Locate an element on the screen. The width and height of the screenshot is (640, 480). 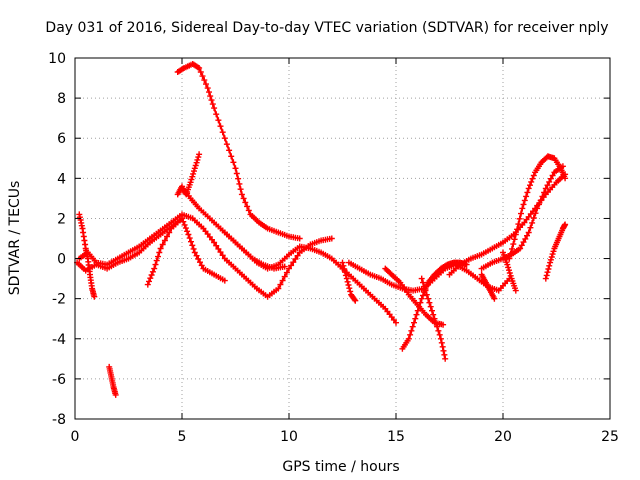
y-tick-label: 2 is located at coordinates (61, 219).